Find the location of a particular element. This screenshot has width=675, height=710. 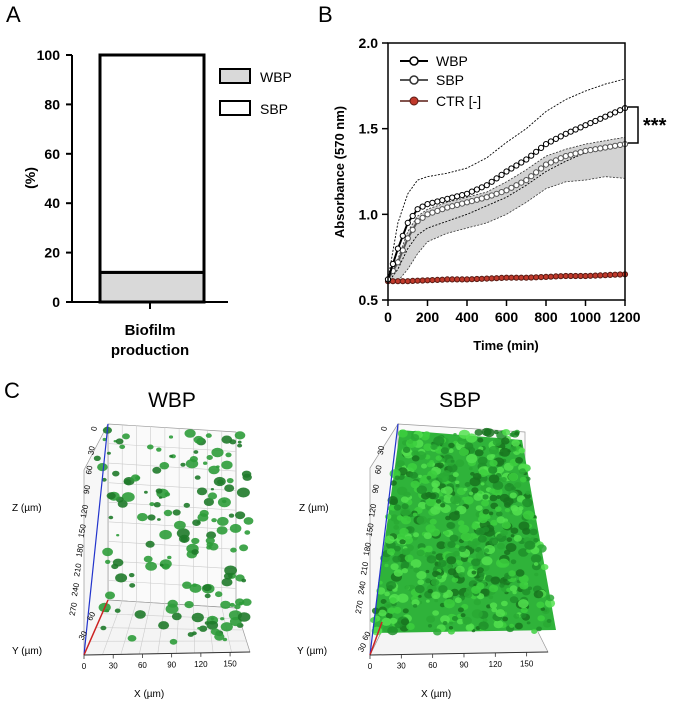

y-axis-label-sbp: Y (µm) is located at coordinates (312, 651).